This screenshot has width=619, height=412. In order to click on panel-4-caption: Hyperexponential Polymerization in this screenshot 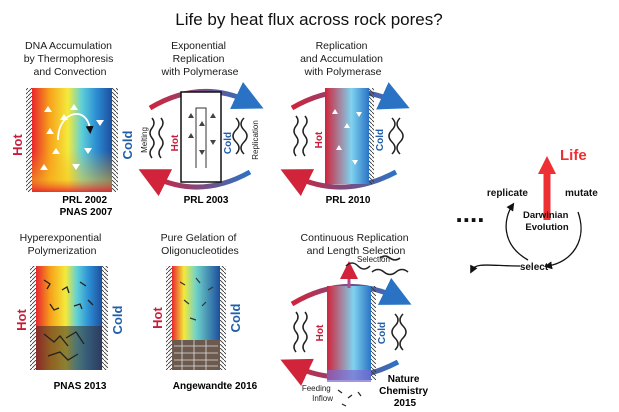, I will do `click(62, 244)`.